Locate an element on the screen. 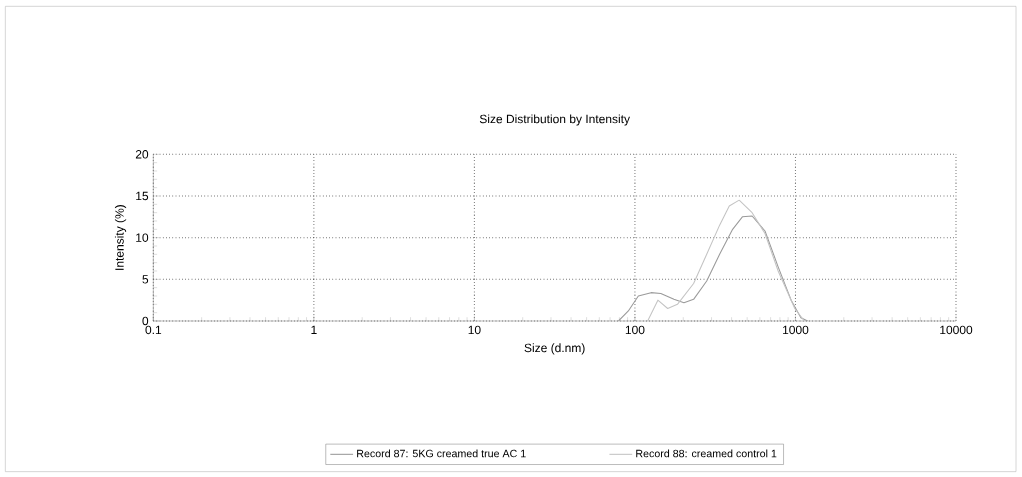 This screenshot has width=1022, height=477. x-tick-label: 100 is located at coordinates (635, 330).